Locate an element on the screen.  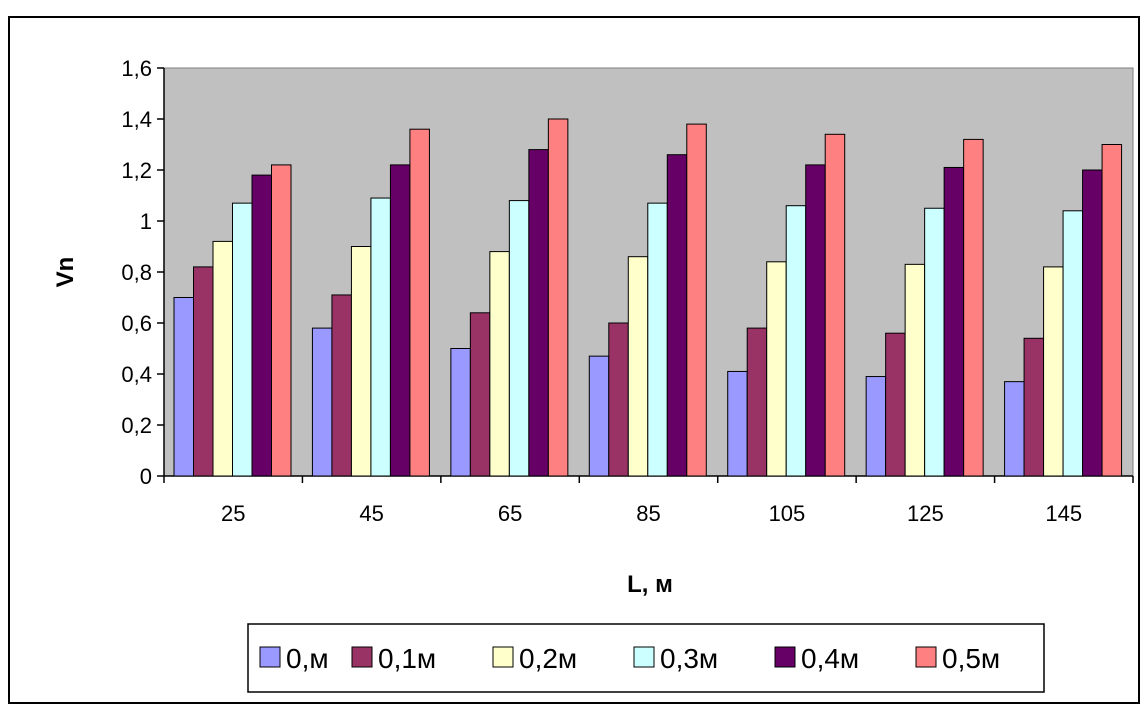
x-tick-label: 145 is located at coordinates (1063, 513).